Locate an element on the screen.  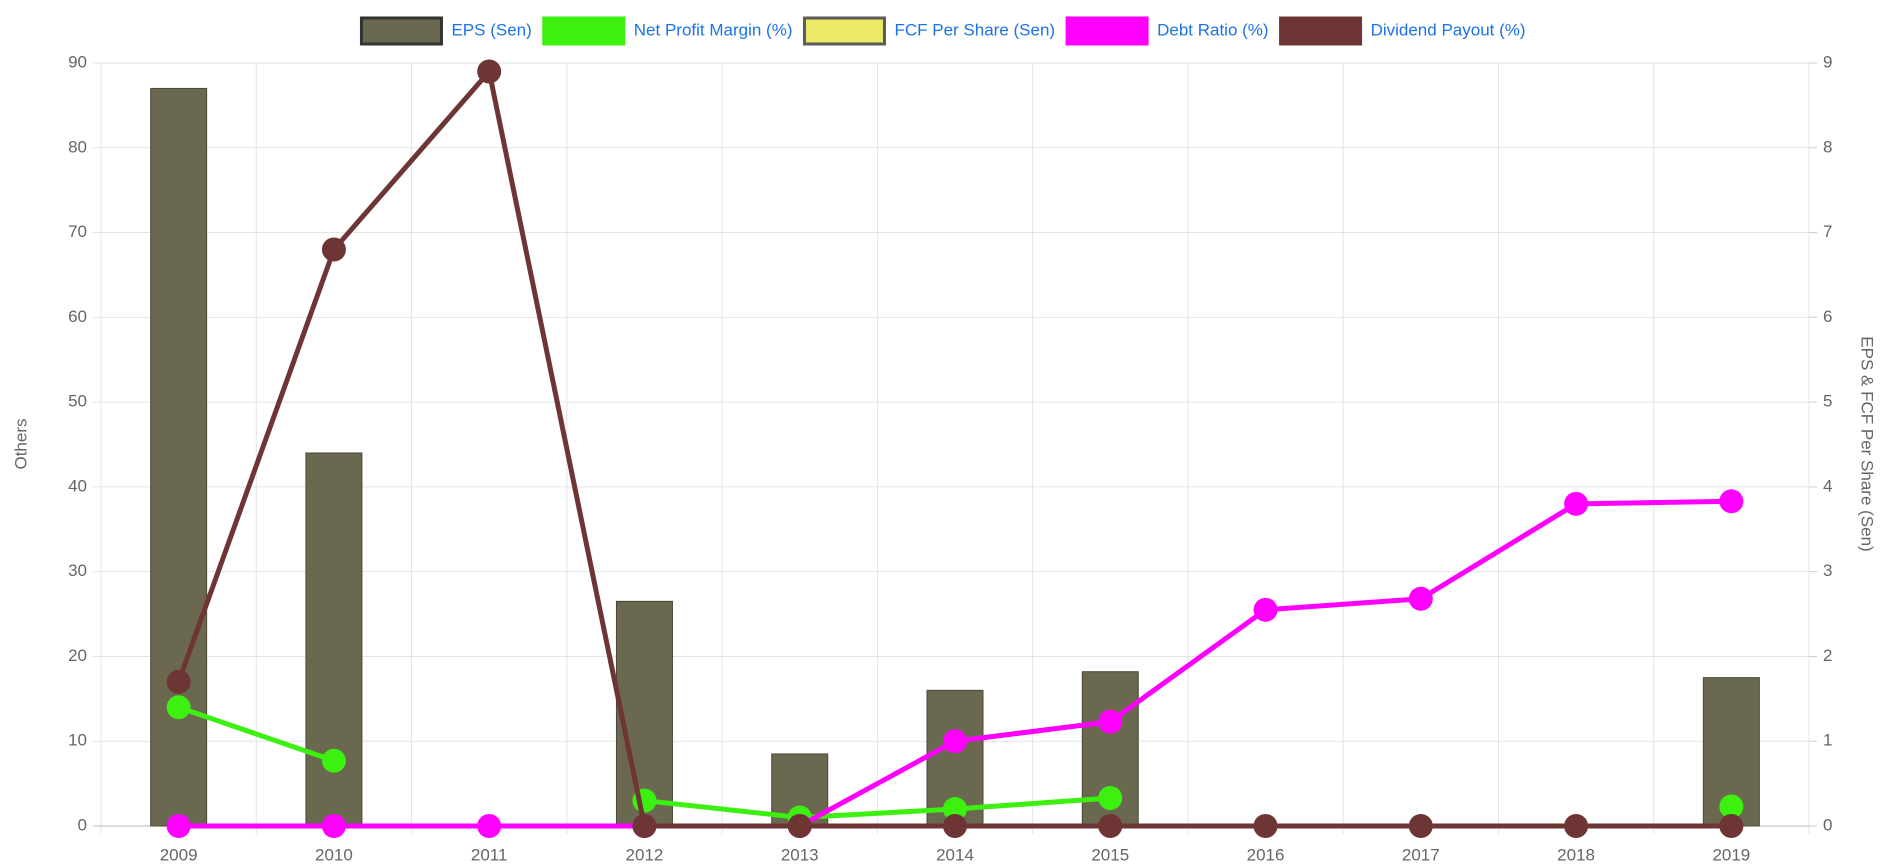
legend-label: EPS (Sen) is located at coordinates (491, 29).